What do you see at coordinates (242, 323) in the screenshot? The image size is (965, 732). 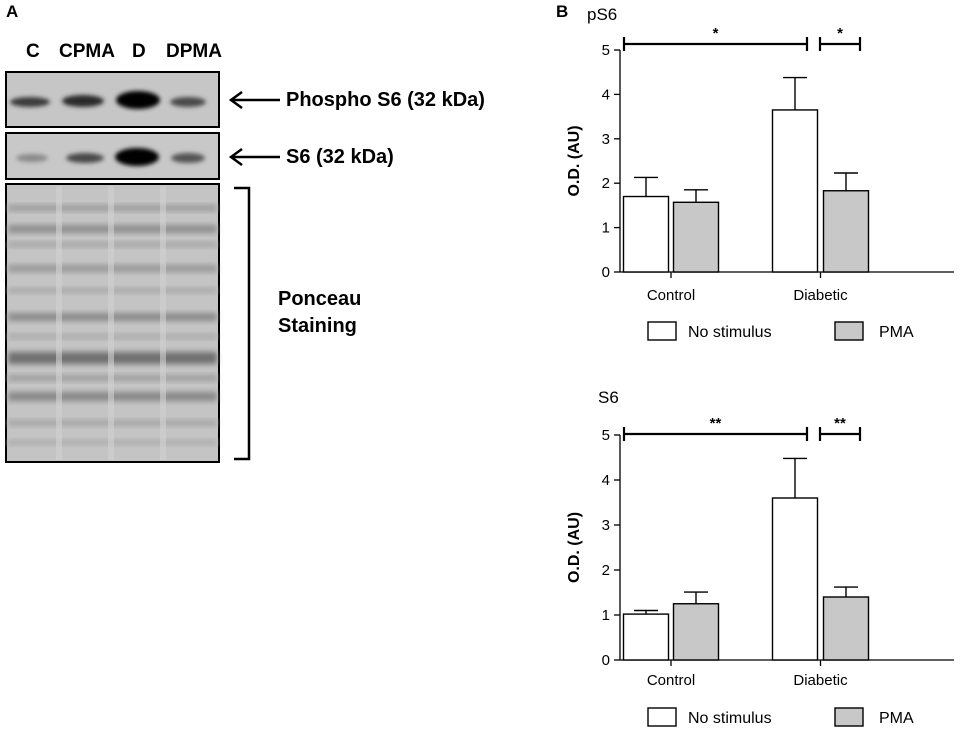 I see `ponceau-bracket` at bounding box center [242, 323].